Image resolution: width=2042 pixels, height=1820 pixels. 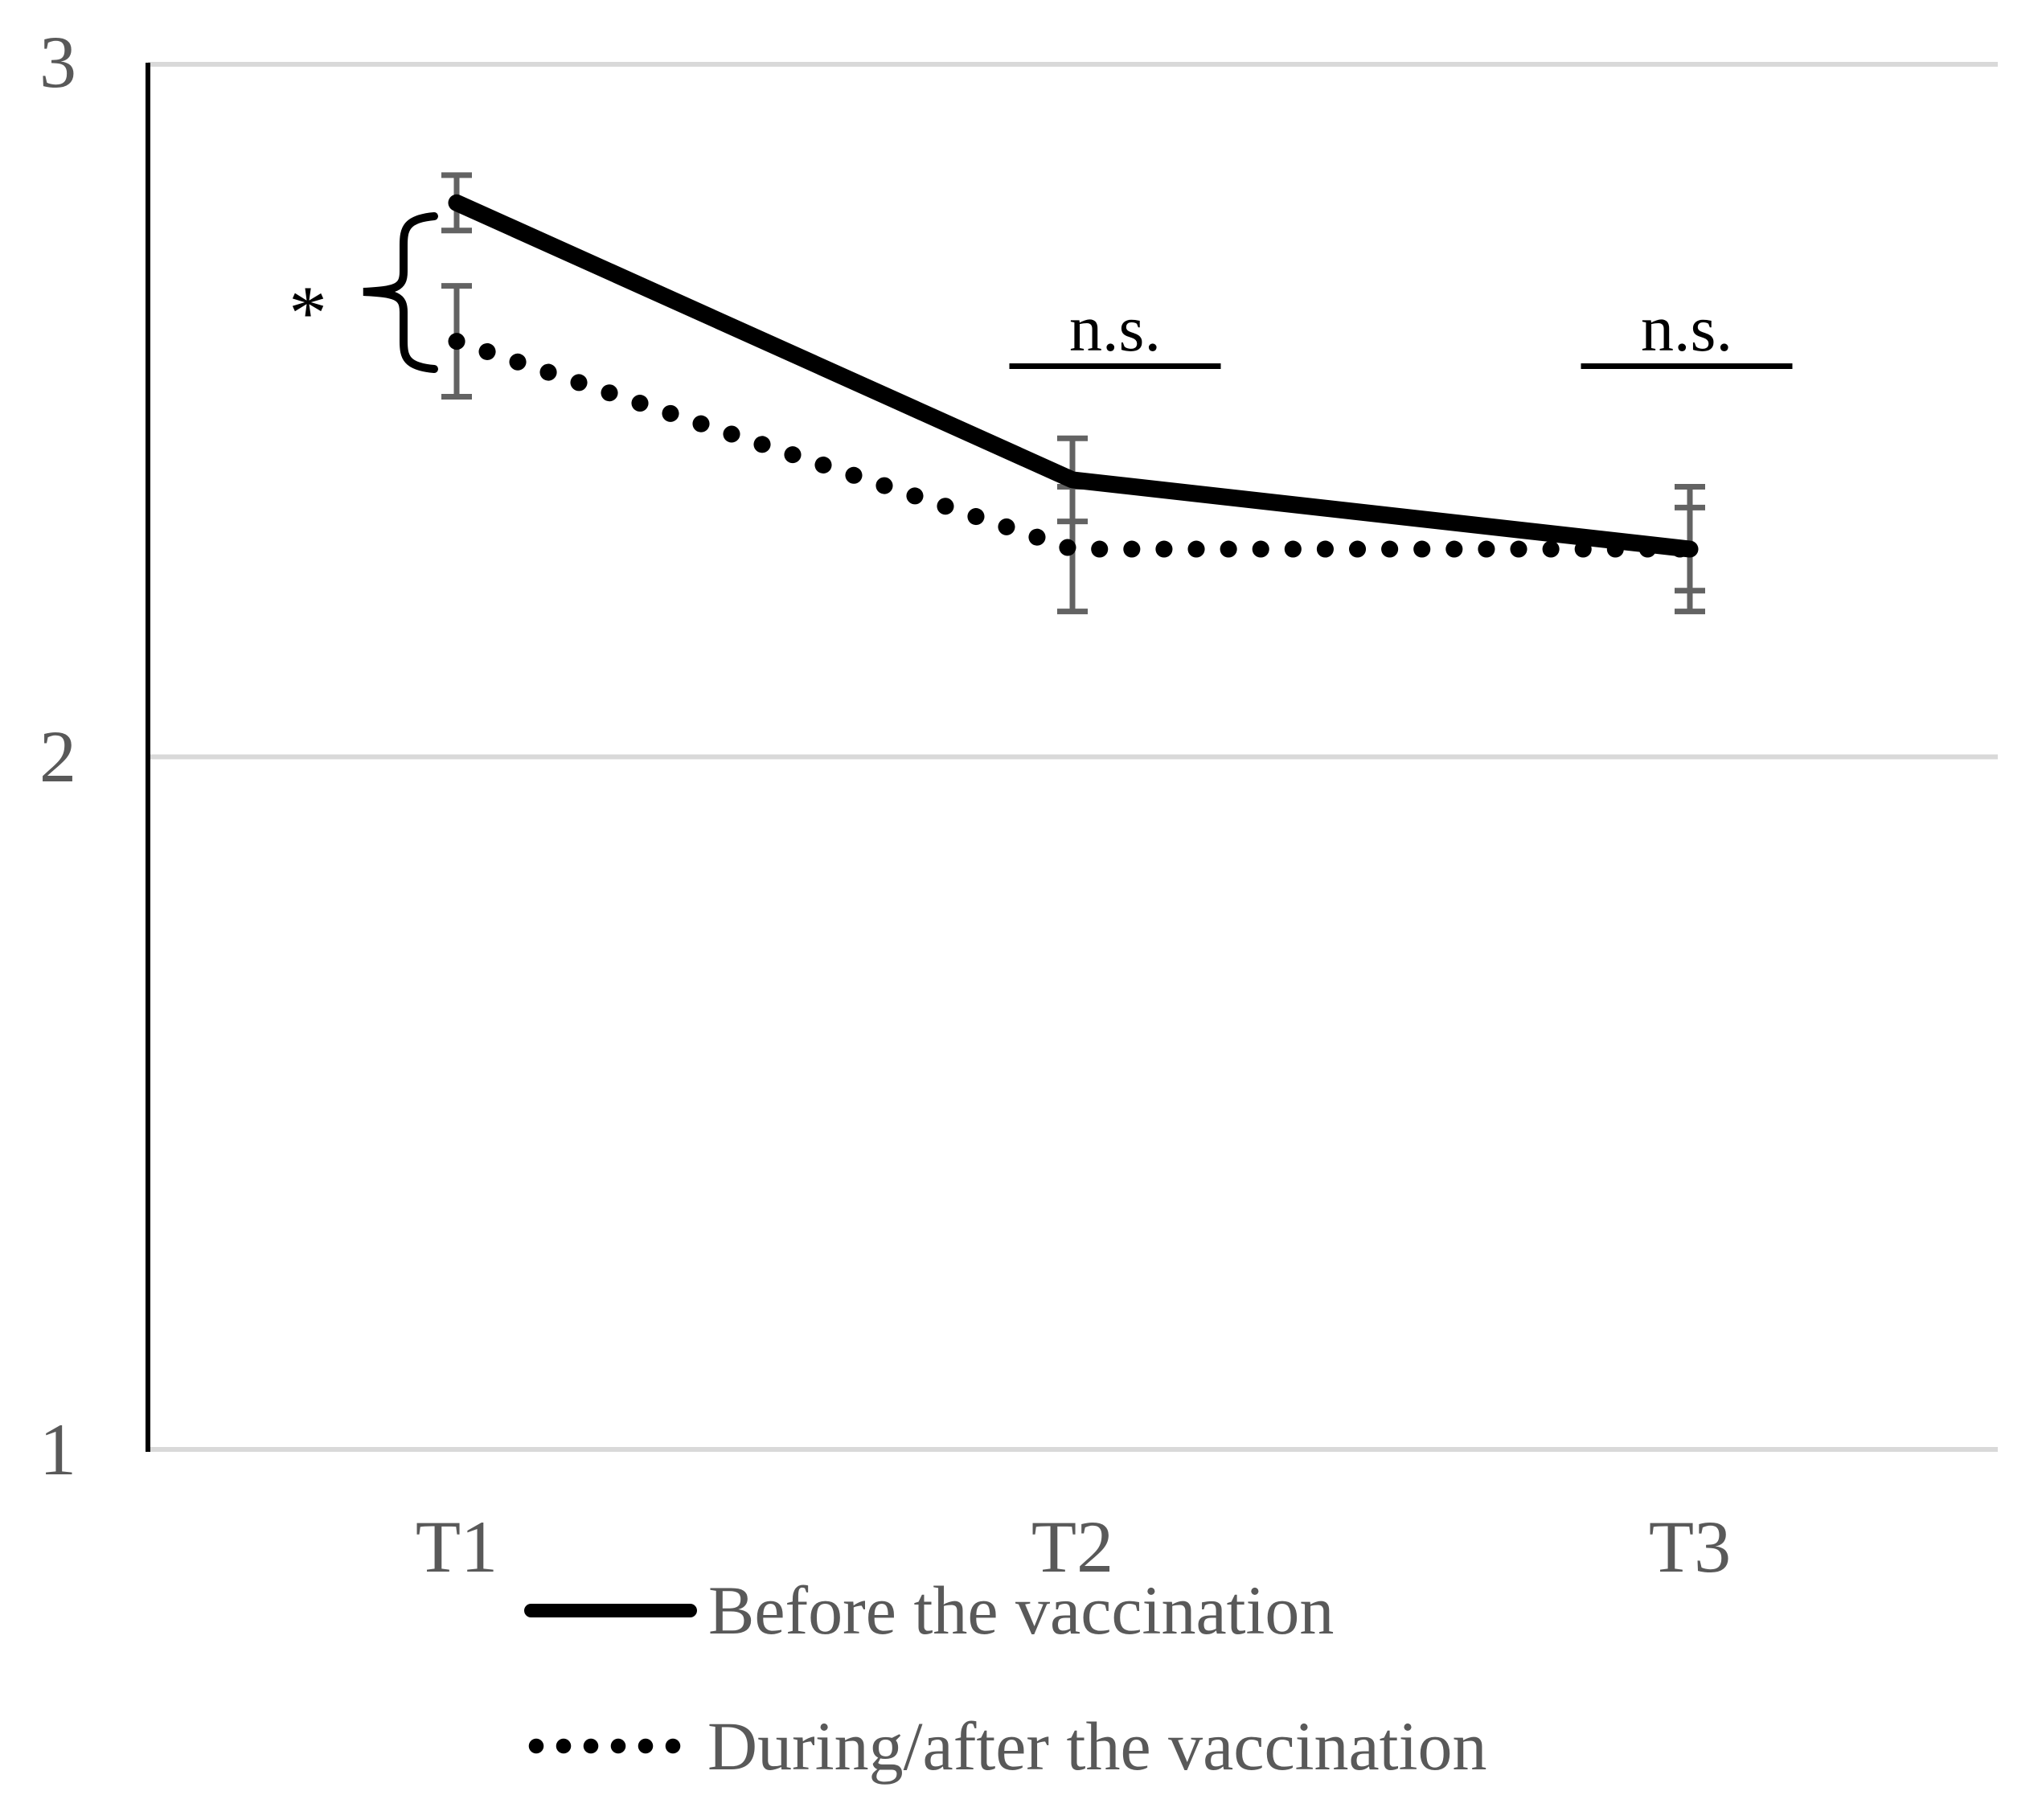 What do you see at coordinates (1690, 1547) in the screenshot?
I see `x-axis-label-t3: T3` at bounding box center [1690, 1547].